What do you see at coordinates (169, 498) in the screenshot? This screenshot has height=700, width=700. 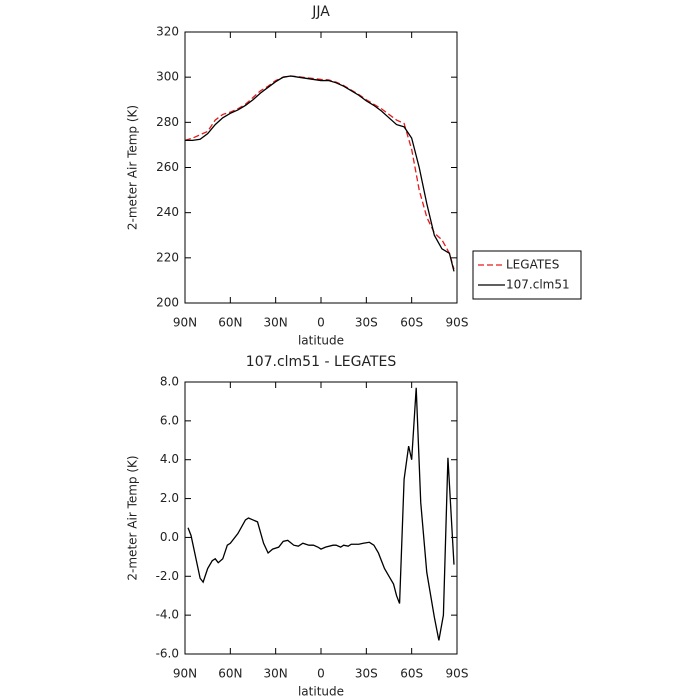 I see `y-tick-label: 2.0` at bounding box center [169, 498].